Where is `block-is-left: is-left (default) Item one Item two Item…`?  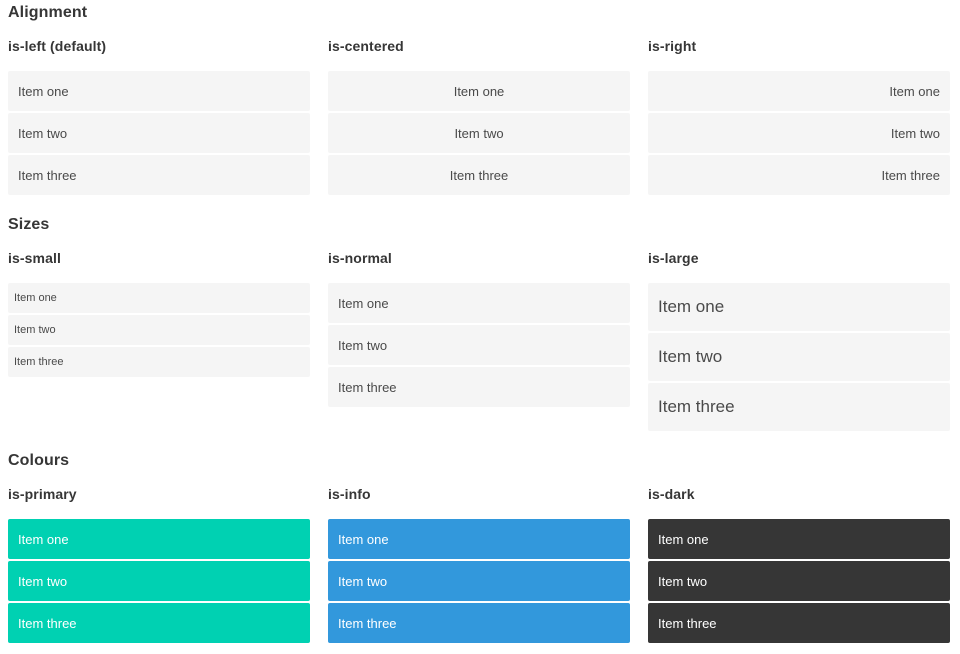
block-is-left: is-left (default) Item one Item two Item… is located at coordinates (159, 118).